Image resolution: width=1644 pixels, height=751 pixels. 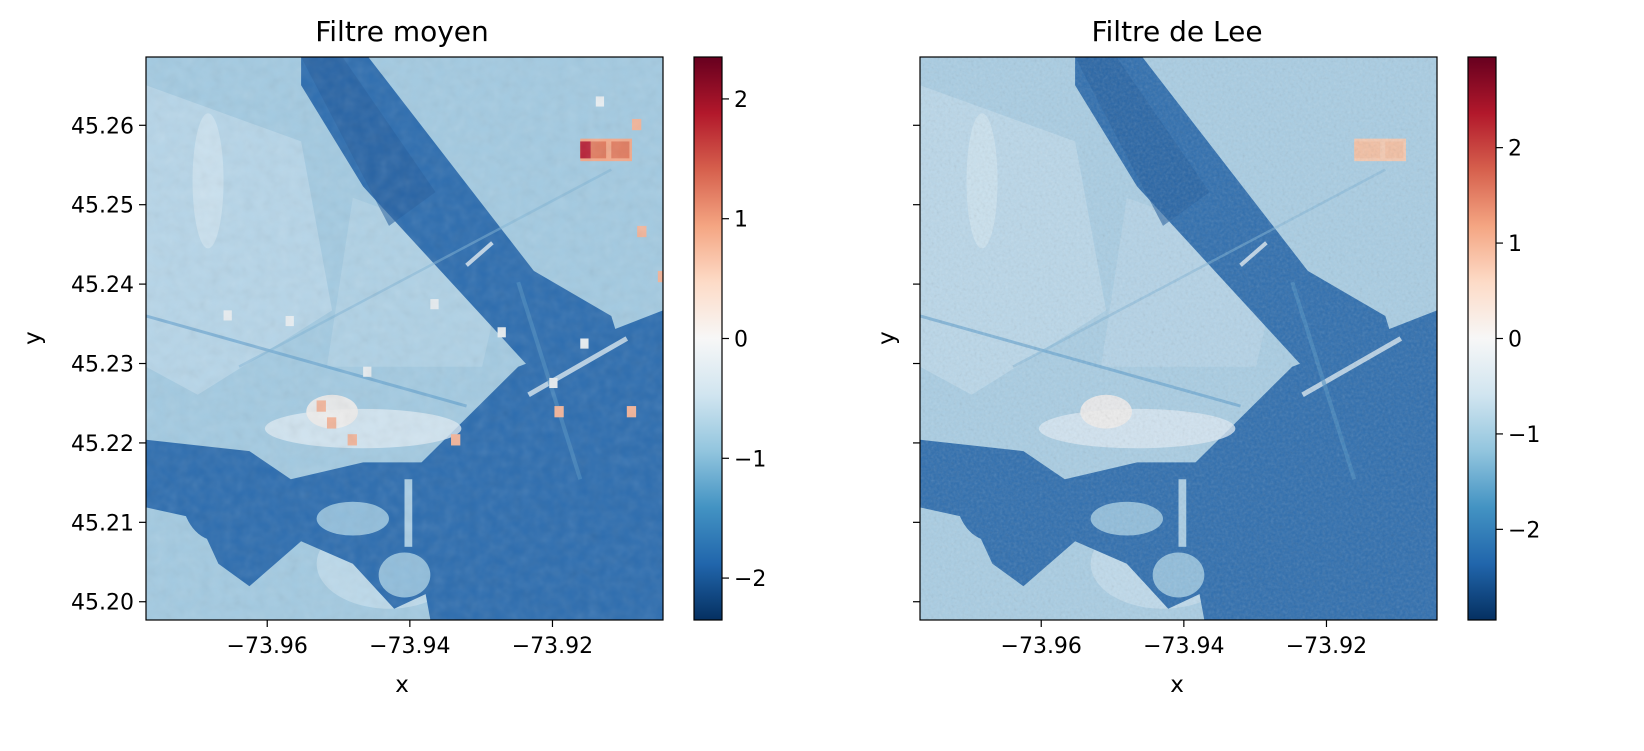 What do you see at coordinates (1176, 31) in the screenshot?
I see `chart-title: Filtre de Lee` at bounding box center [1176, 31].